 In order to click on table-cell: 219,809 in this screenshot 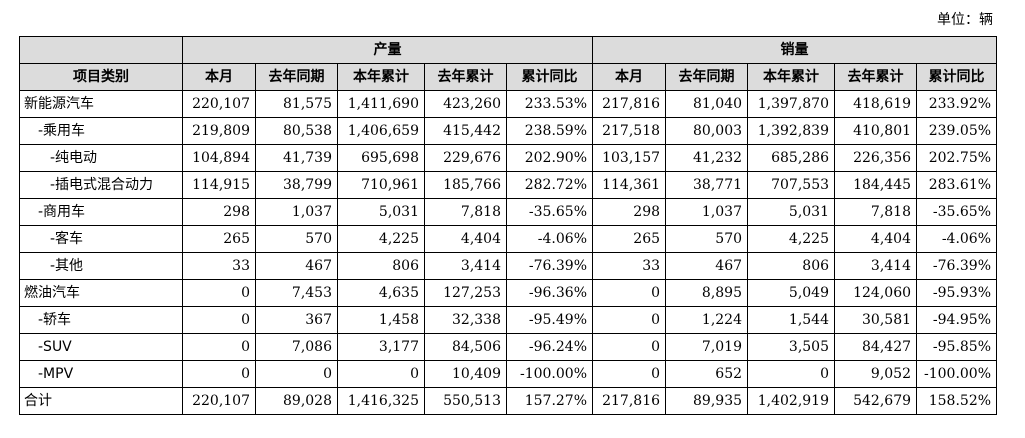, I will do `click(219, 131)`.